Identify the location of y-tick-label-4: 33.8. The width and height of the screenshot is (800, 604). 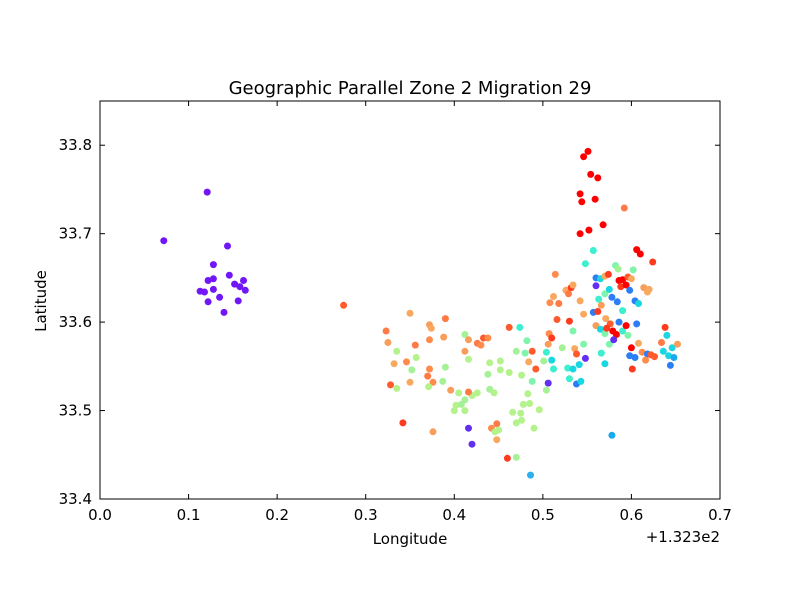
(75, 145).